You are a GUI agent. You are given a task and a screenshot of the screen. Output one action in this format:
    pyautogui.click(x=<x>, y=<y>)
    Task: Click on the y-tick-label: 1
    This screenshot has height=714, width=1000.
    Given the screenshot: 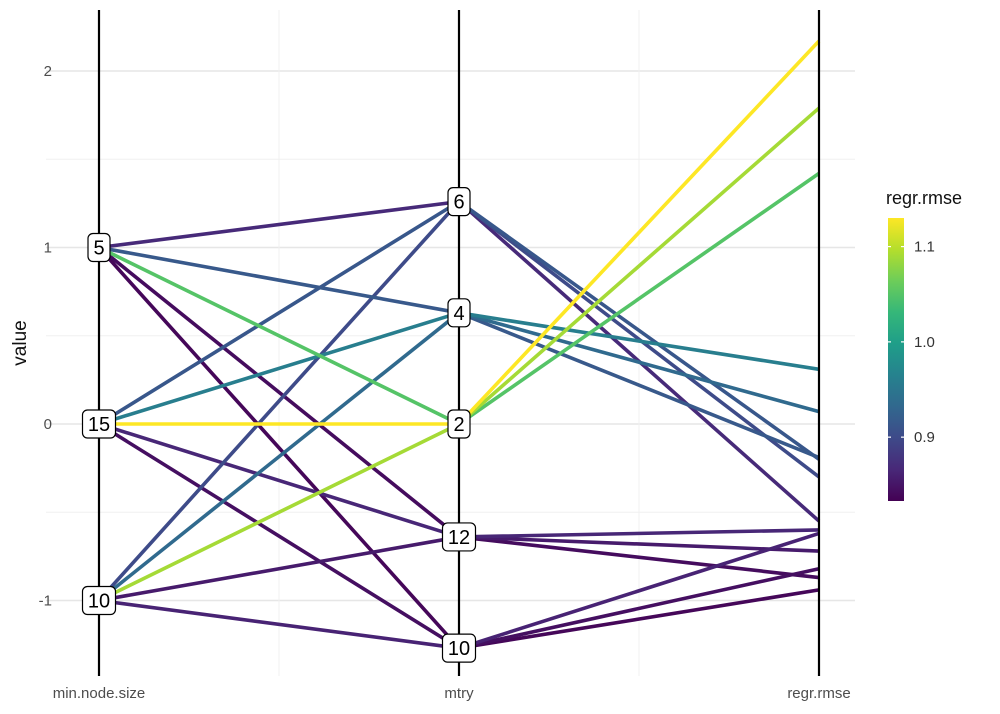 What is the action you would take?
    pyautogui.click(x=48, y=248)
    